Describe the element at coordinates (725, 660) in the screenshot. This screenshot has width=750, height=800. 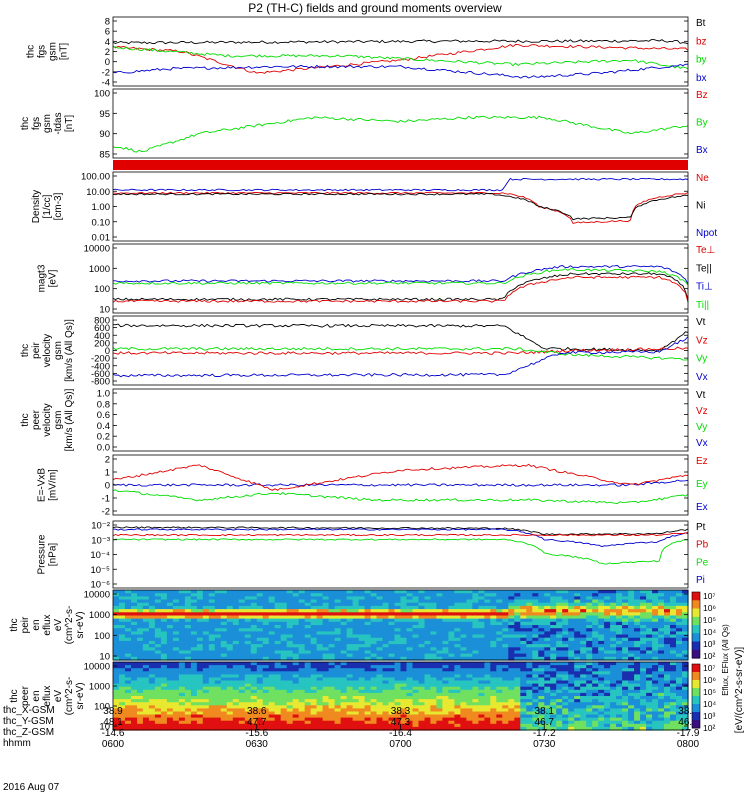
I see `colorbar-inner-label: Eflux, EFlux (All Qs)` at that location.